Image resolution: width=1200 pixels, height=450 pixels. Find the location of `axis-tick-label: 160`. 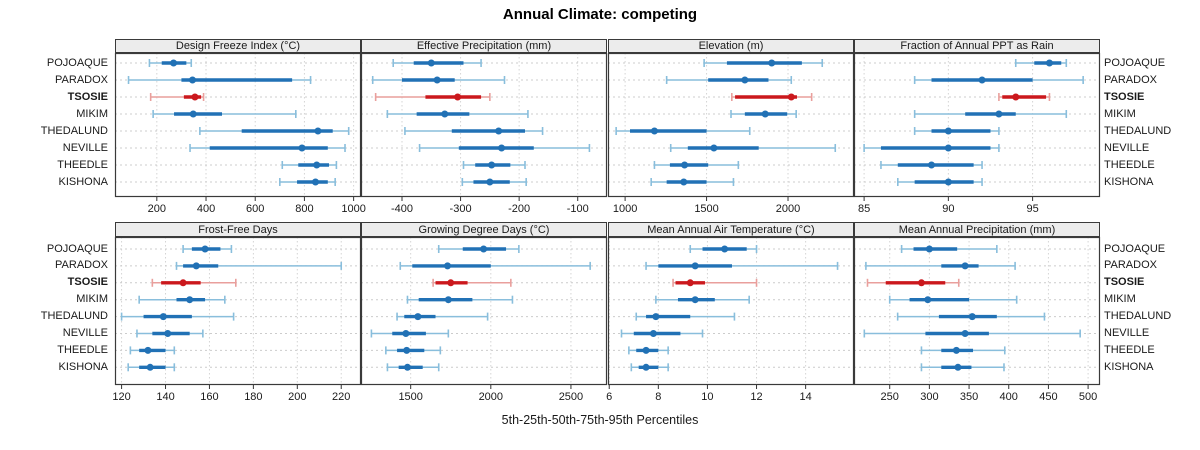

axis-tick-label: 160 is located at coordinates (209, 397).